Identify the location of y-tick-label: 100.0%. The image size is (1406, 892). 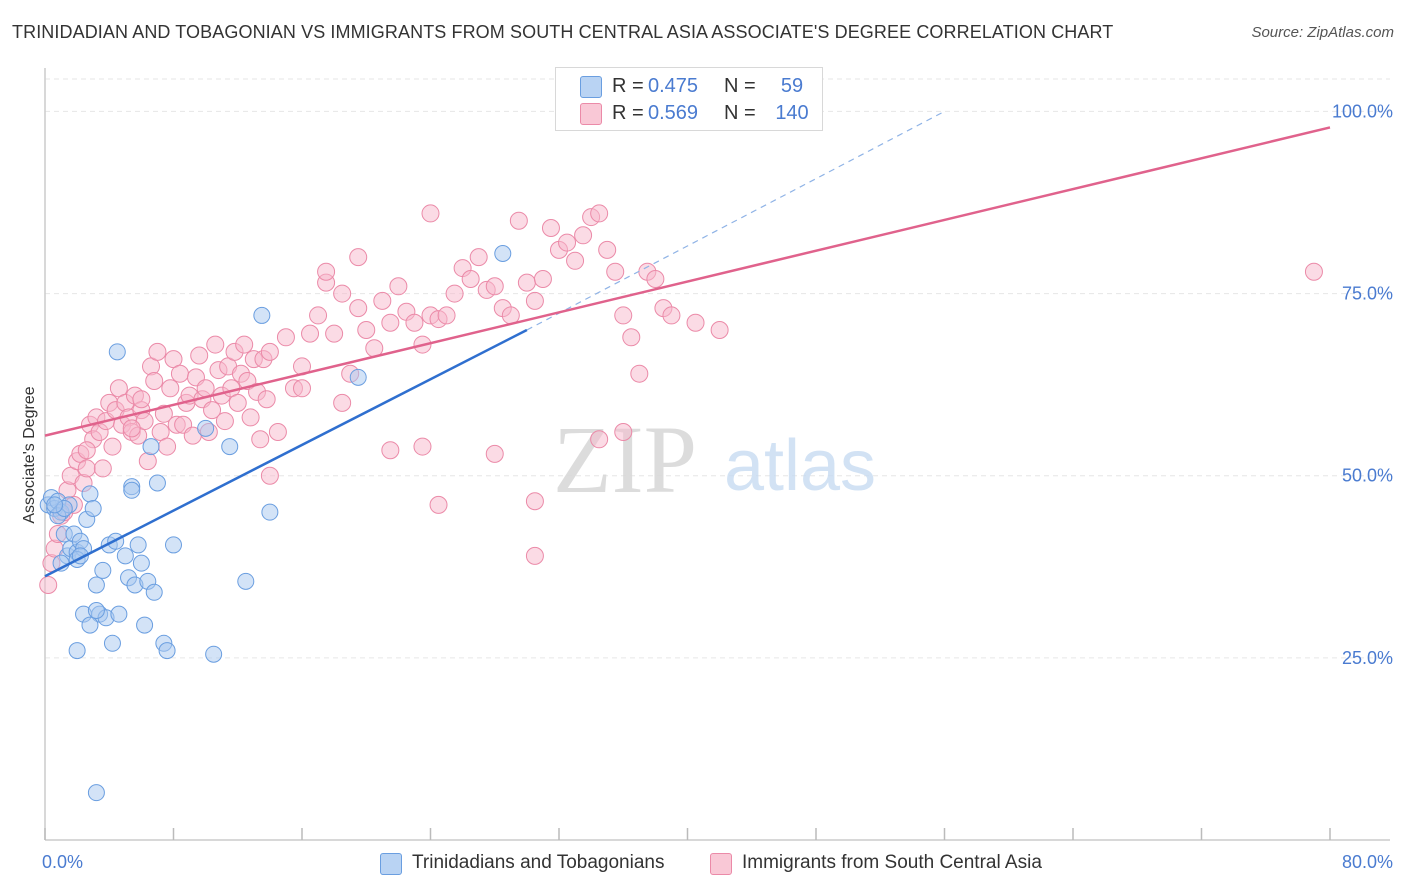
(1362, 111).